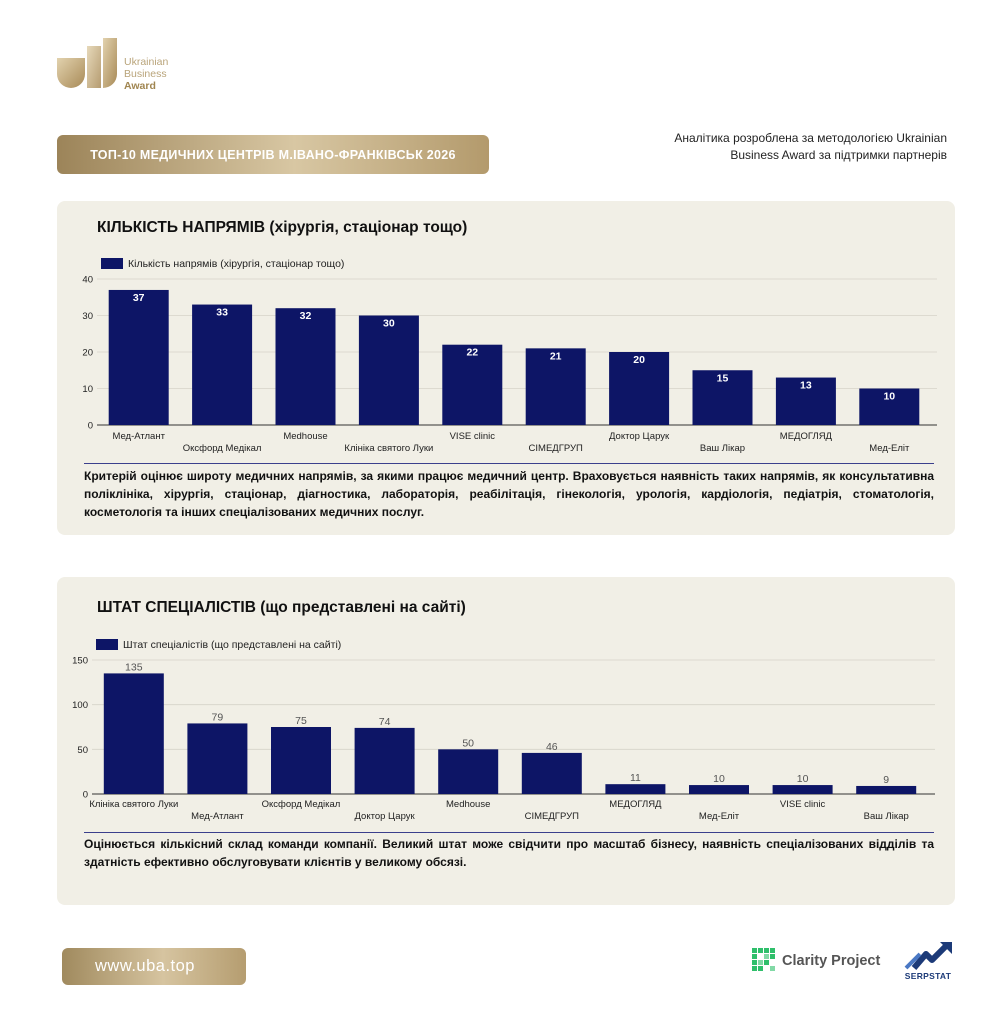 The image size is (1004, 1024). Describe the element at coordinates (389, 324) in the screenshot. I see `data-label: 30` at that location.